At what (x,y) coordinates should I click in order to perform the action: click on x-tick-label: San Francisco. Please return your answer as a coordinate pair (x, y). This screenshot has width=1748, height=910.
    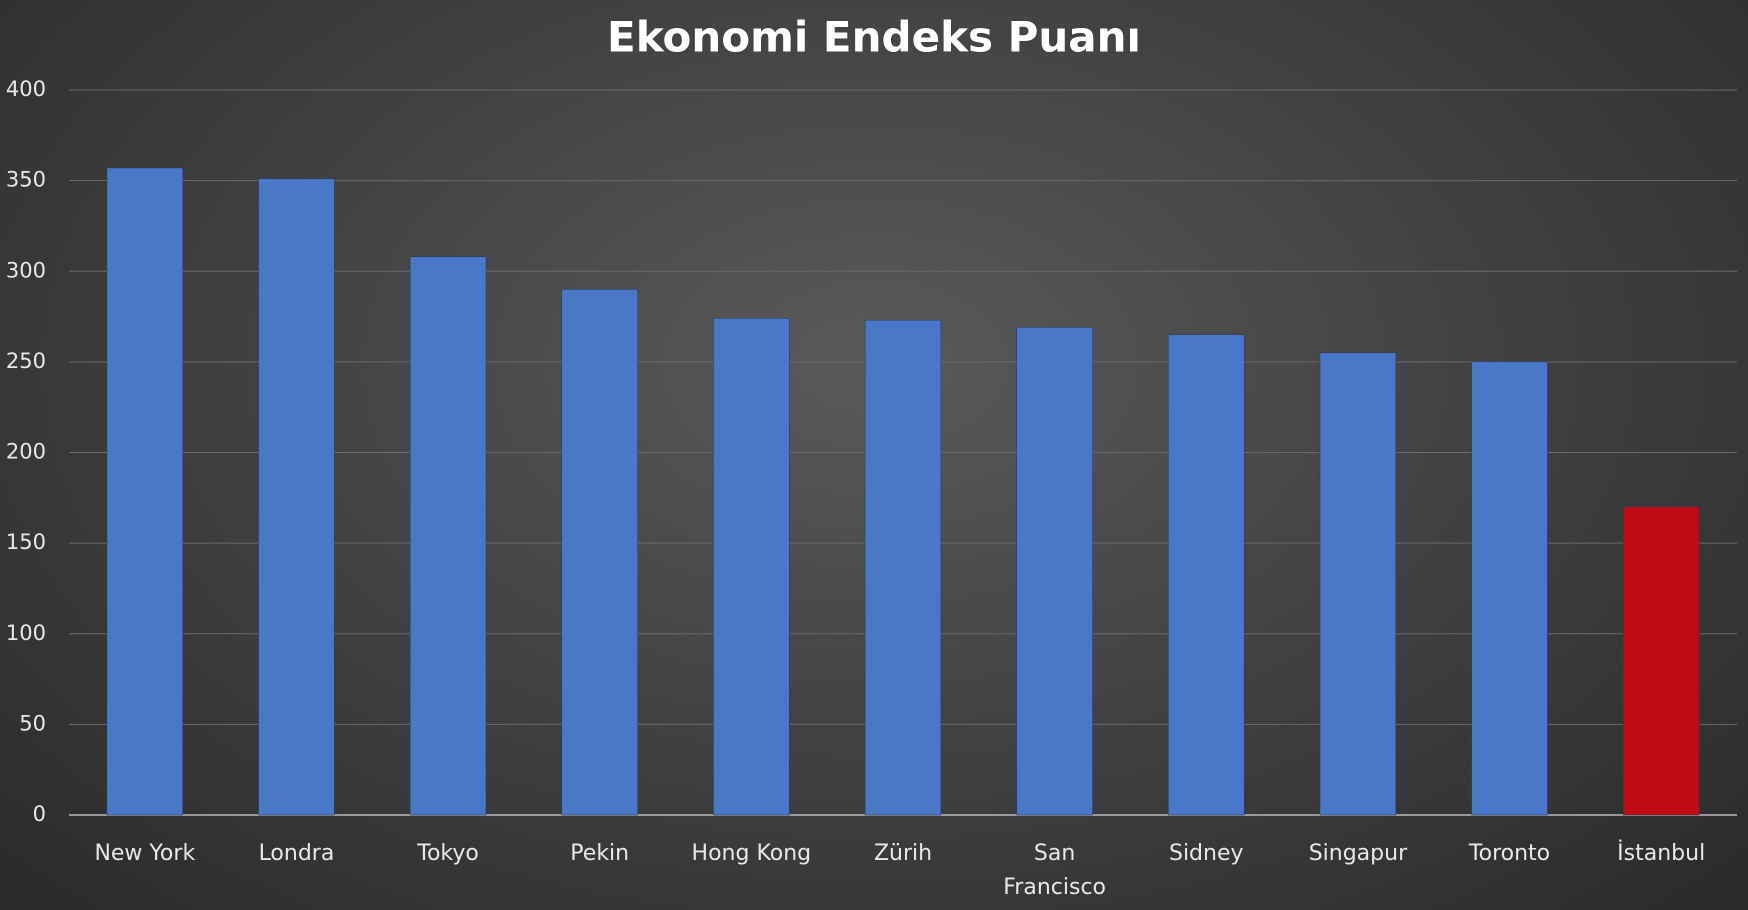
    Looking at the image, I should click on (1054, 870).